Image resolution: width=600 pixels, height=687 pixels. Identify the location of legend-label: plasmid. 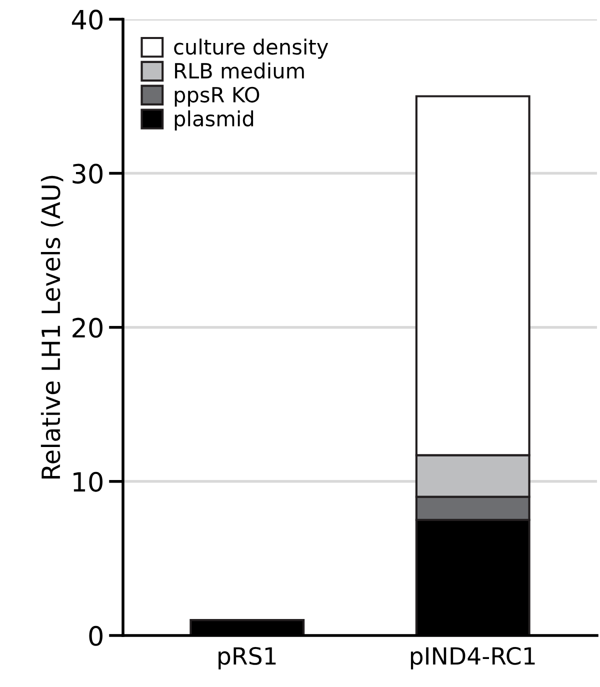
(214, 120).